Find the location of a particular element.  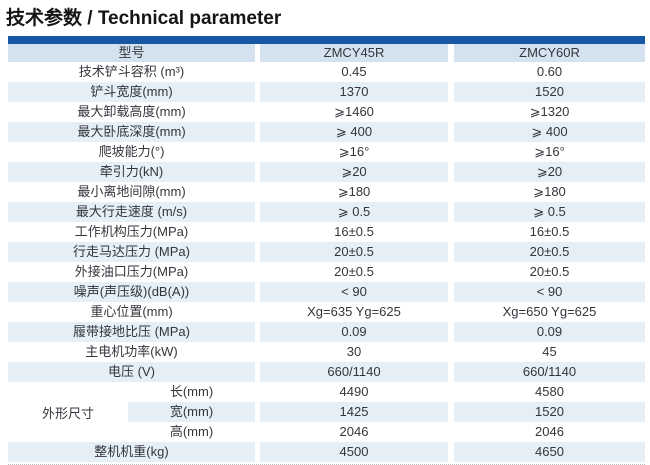

row-label: 长(mm) is located at coordinates (191, 391).